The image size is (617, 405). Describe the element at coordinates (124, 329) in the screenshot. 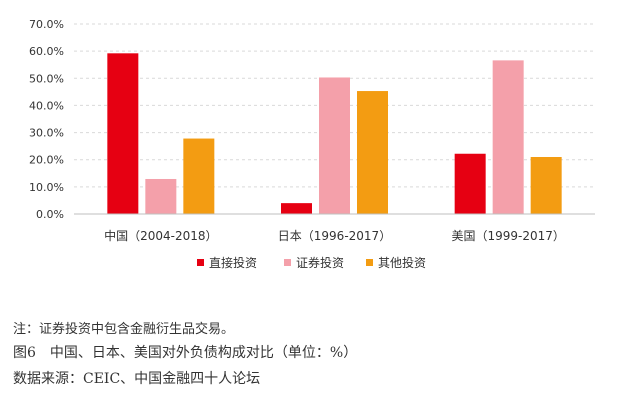

I see `footnote: 注：证券投资中包含金融衍生品交易。` at that location.